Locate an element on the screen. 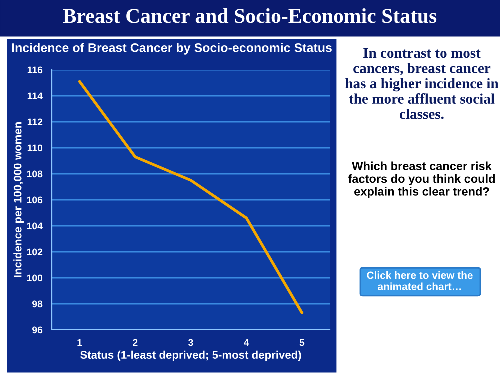 The image size is (500, 375). y-tick-label: 102 is located at coordinates (35, 252).